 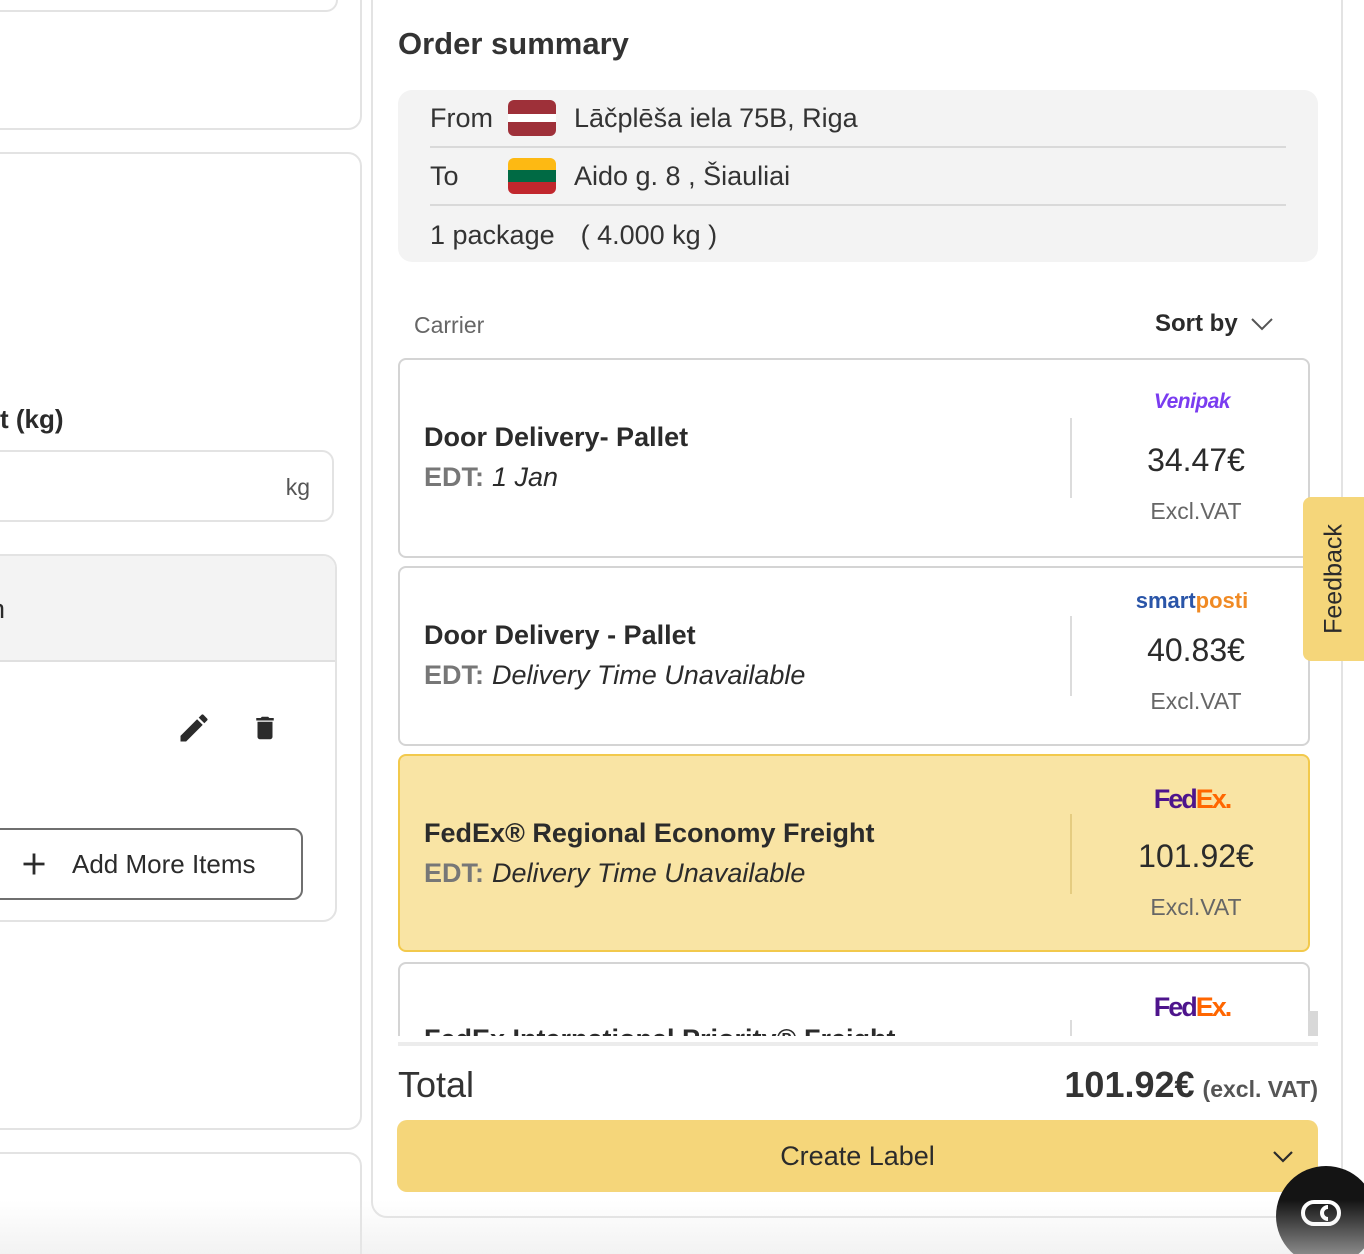 What do you see at coordinates (858, 235) in the screenshot?
I see `package-row: 1 package ( 4.000 kg )` at bounding box center [858, 235].